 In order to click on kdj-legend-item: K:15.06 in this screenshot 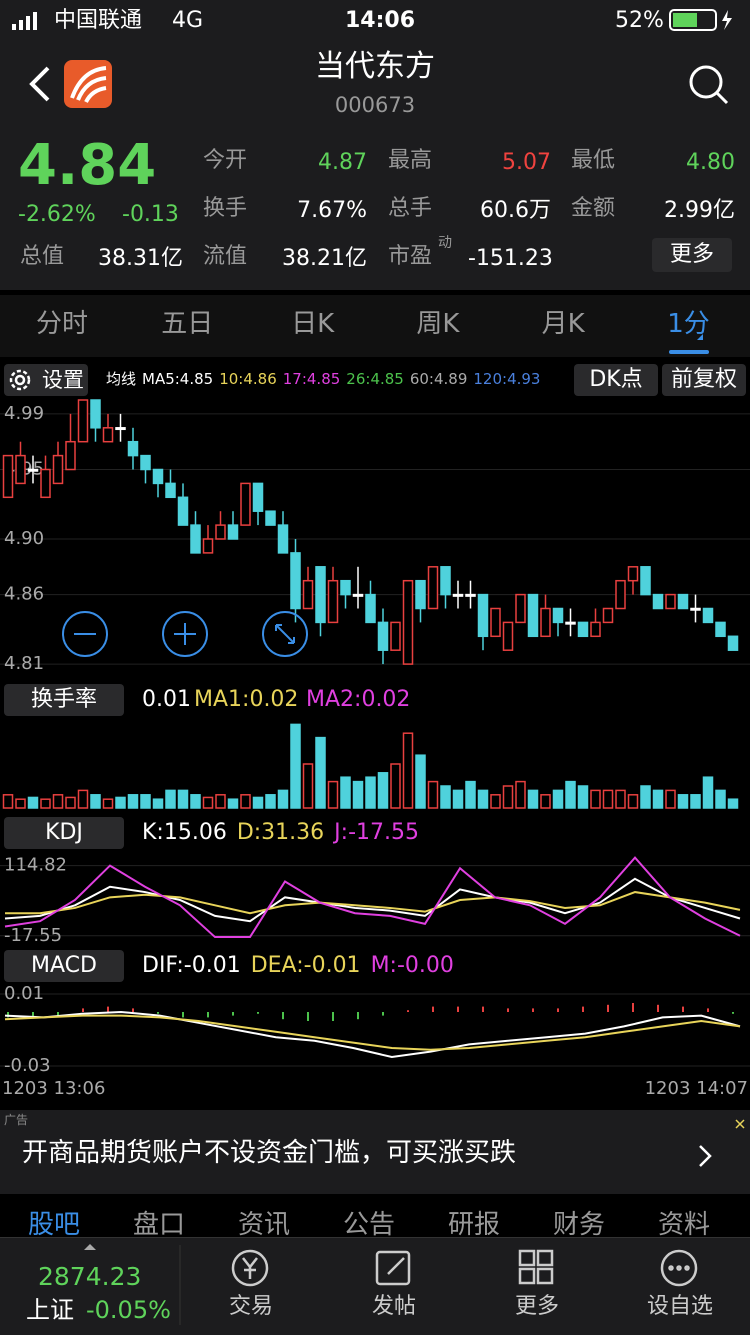, I will do `click(184, 832)`.